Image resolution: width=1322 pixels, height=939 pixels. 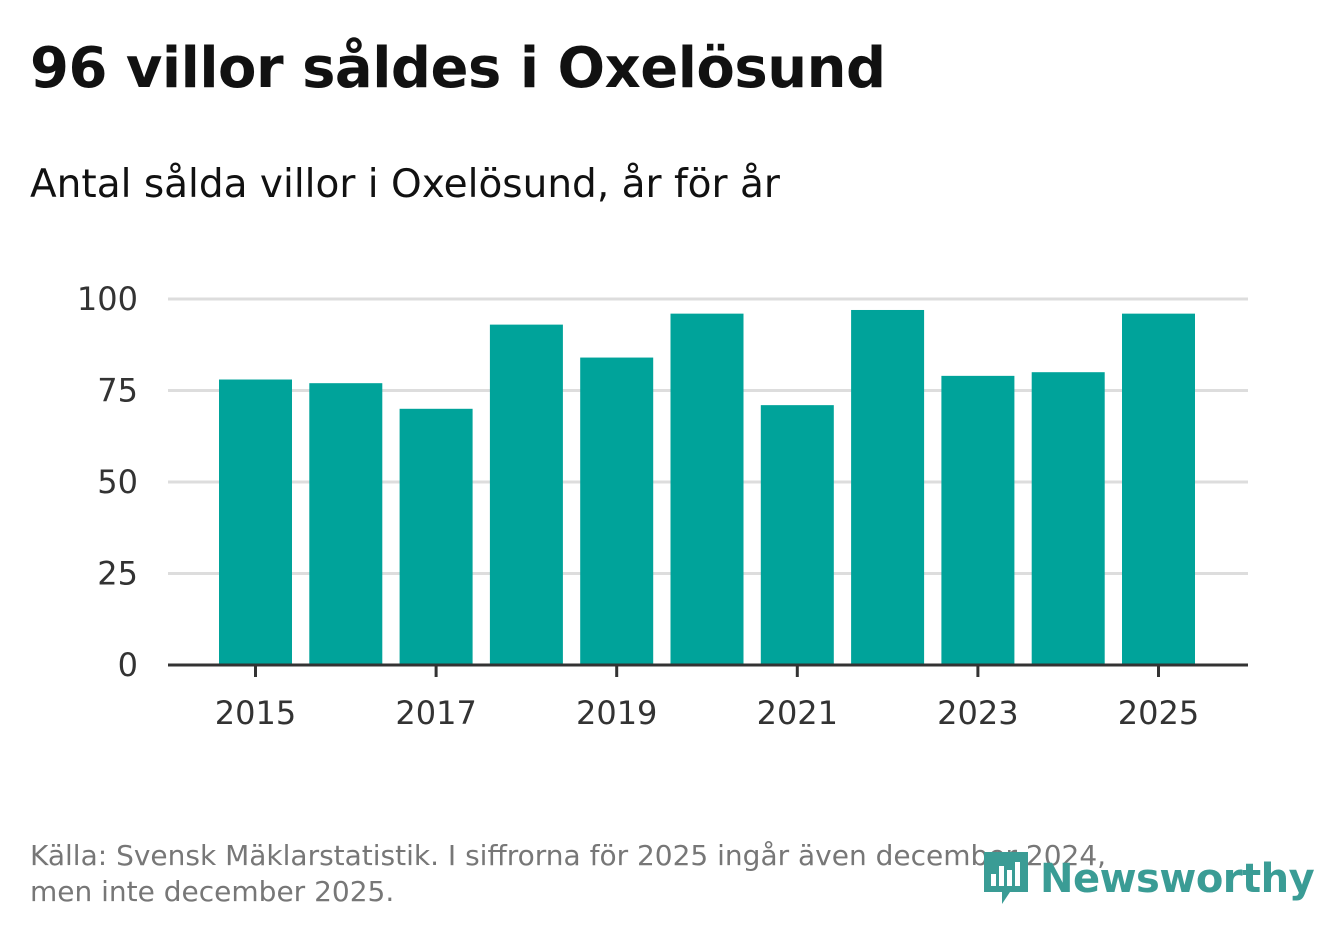 I want to click on bar-2016, so click(x=346, y=524).